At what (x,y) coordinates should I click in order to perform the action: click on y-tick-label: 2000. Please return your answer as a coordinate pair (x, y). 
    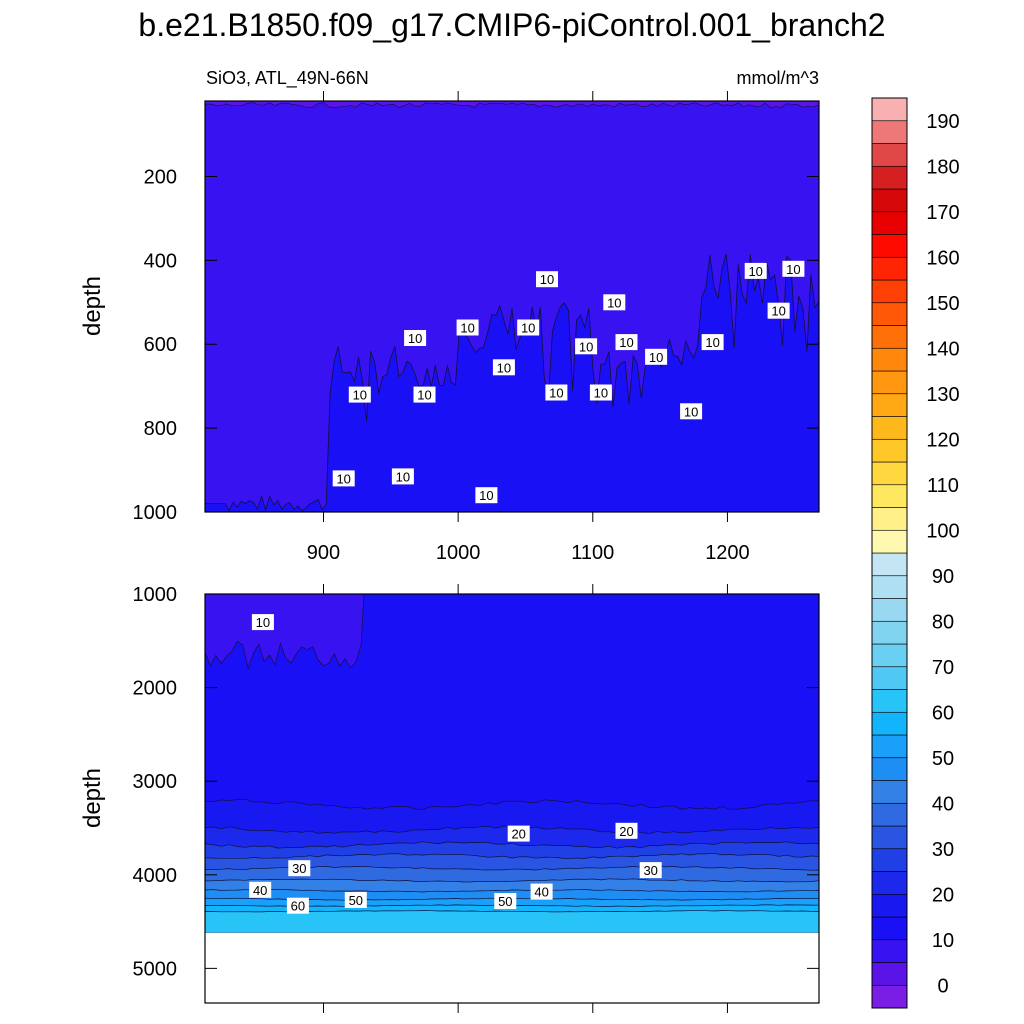
    Looking at the image, I should click on (155, 689).